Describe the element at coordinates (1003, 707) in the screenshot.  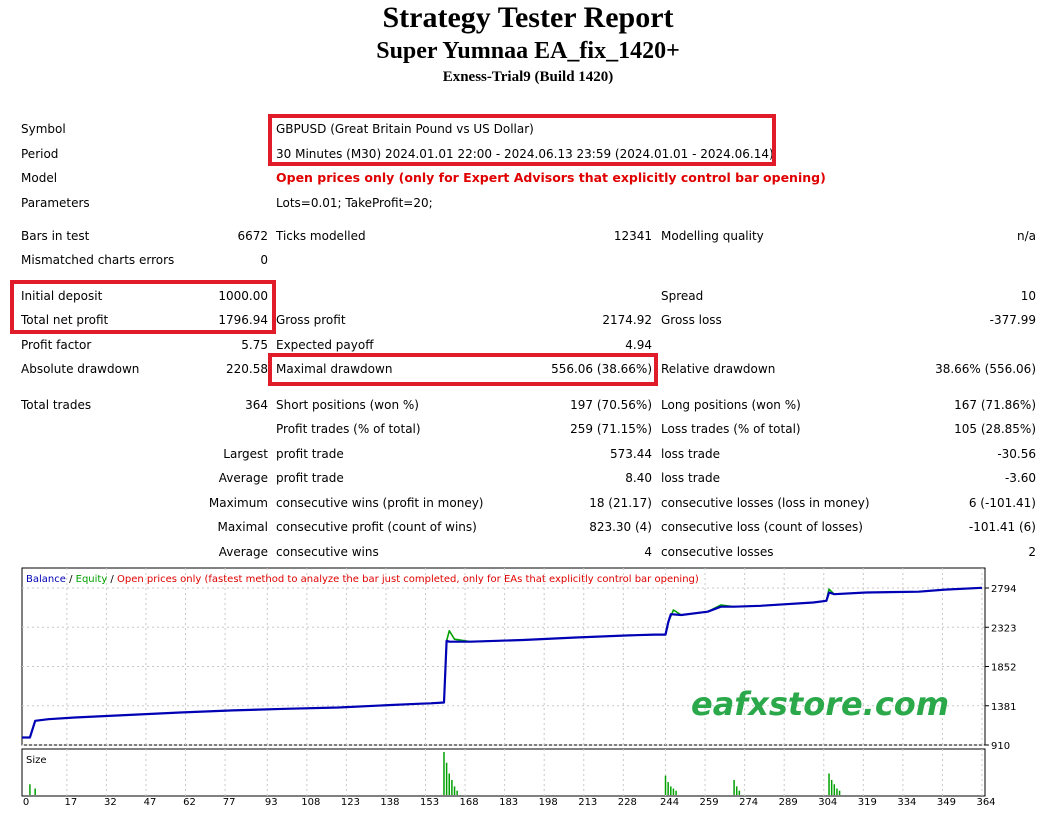
I see `y-tick-label: 1381` at that location.